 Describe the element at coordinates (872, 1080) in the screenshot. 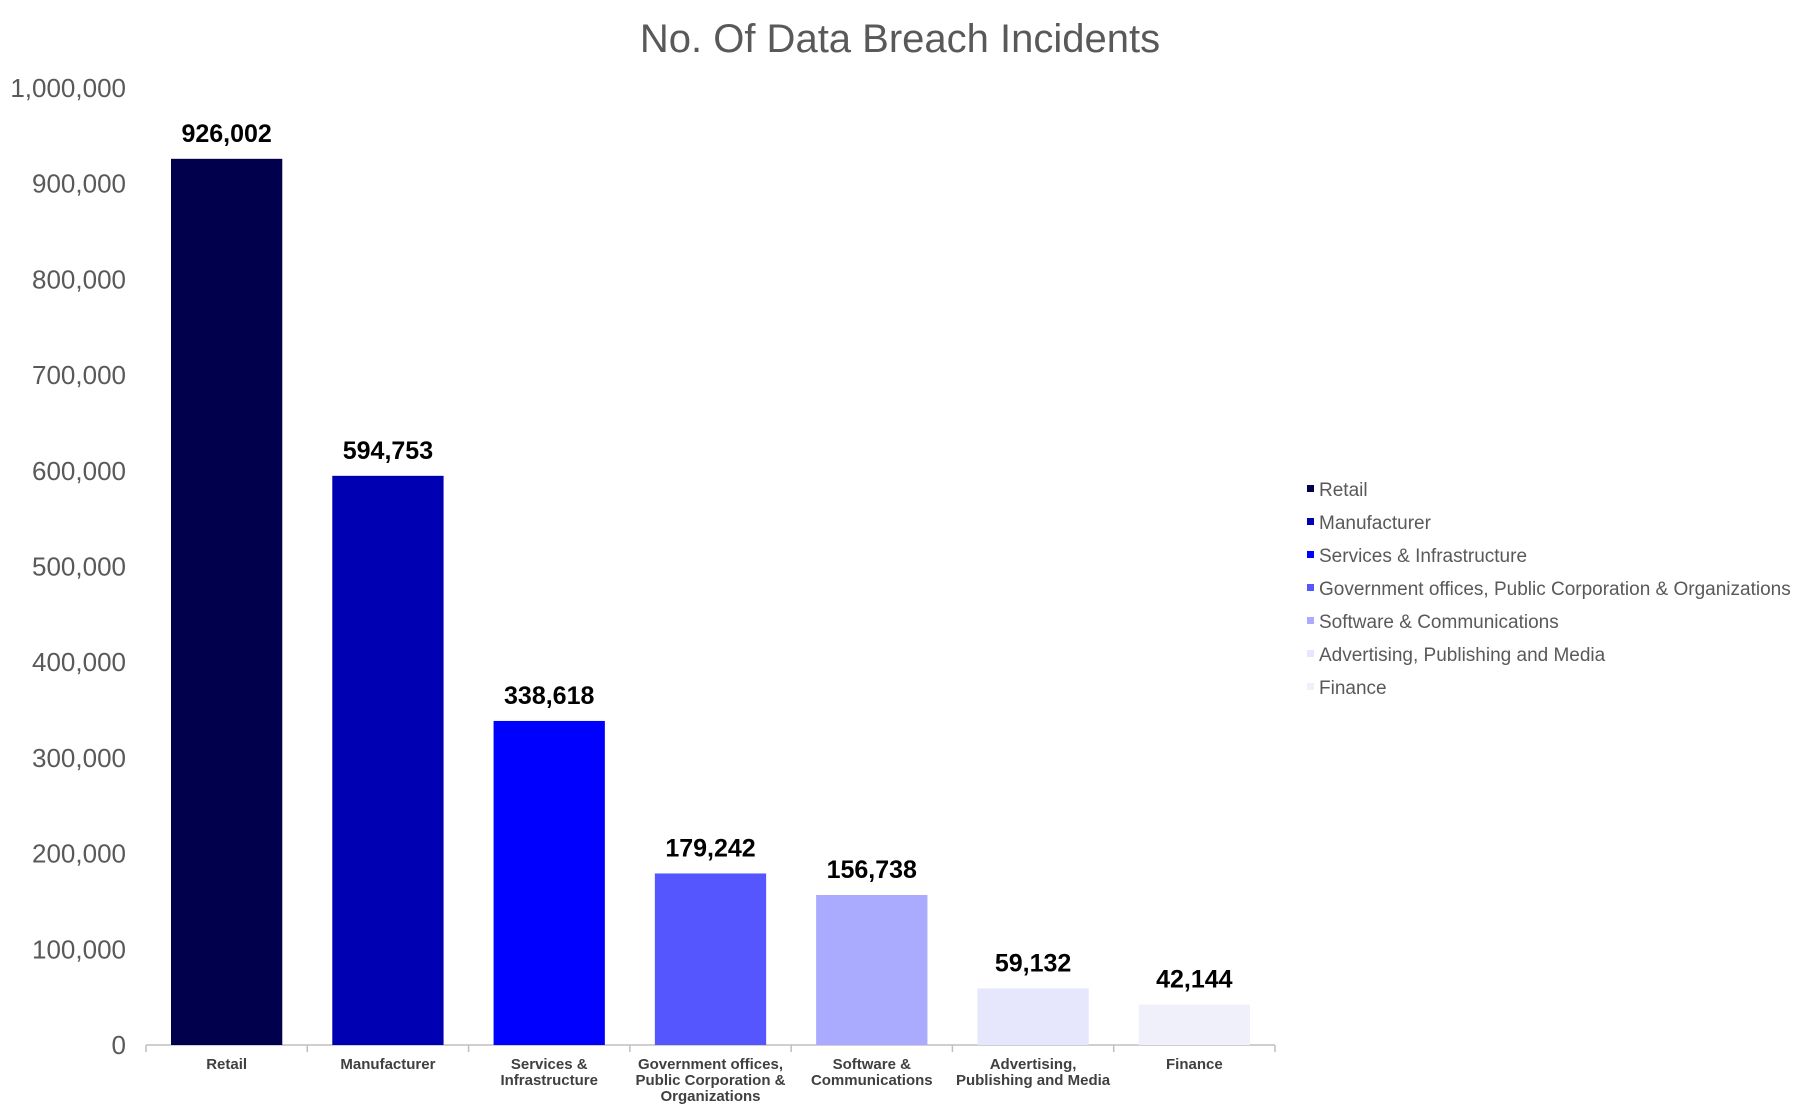

I see `x-tick-label-line: Communications` at that location.